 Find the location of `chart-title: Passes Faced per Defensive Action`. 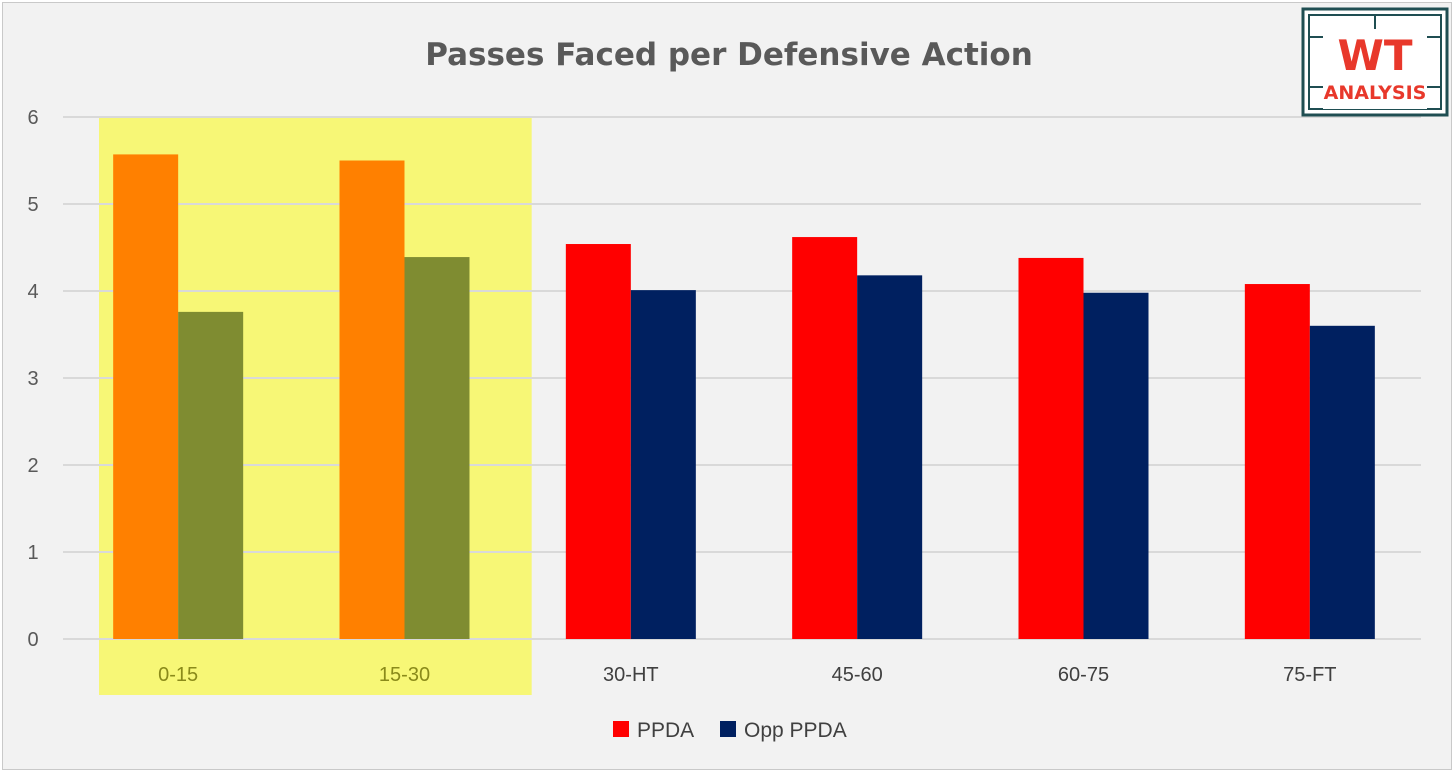

chart-title: Passes Faced per Defensive Action is located at coordinates (729, 55).